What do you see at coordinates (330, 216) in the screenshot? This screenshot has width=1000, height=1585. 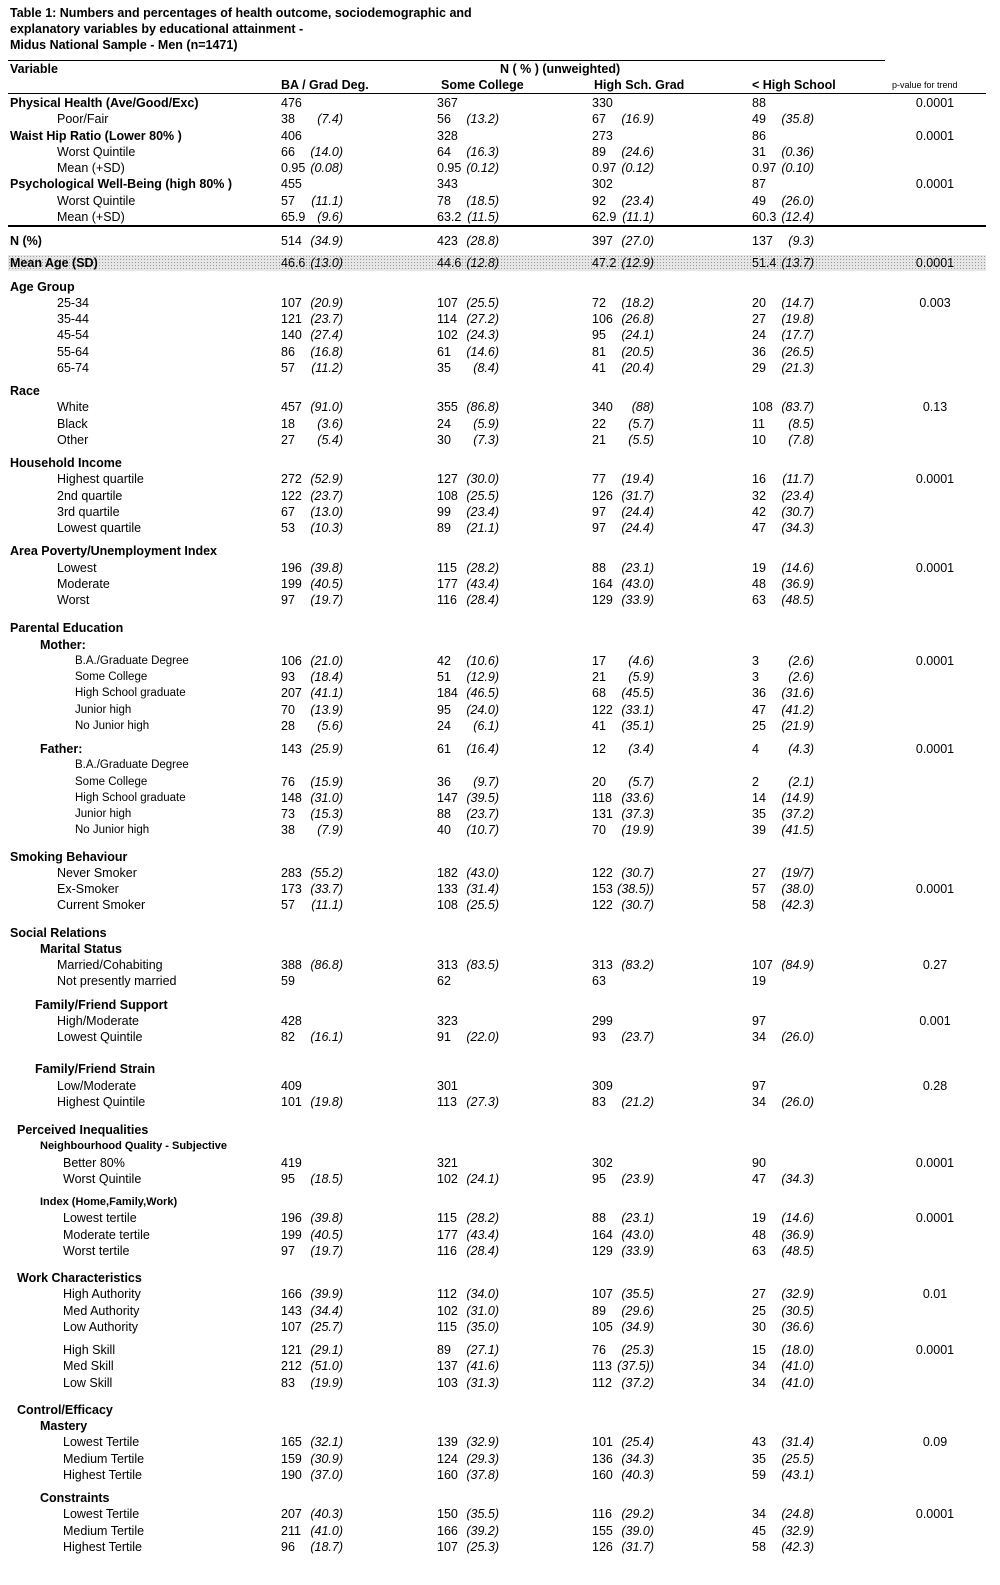 I see `percent-cell: (9.6)` at bounding box center [330, 216].